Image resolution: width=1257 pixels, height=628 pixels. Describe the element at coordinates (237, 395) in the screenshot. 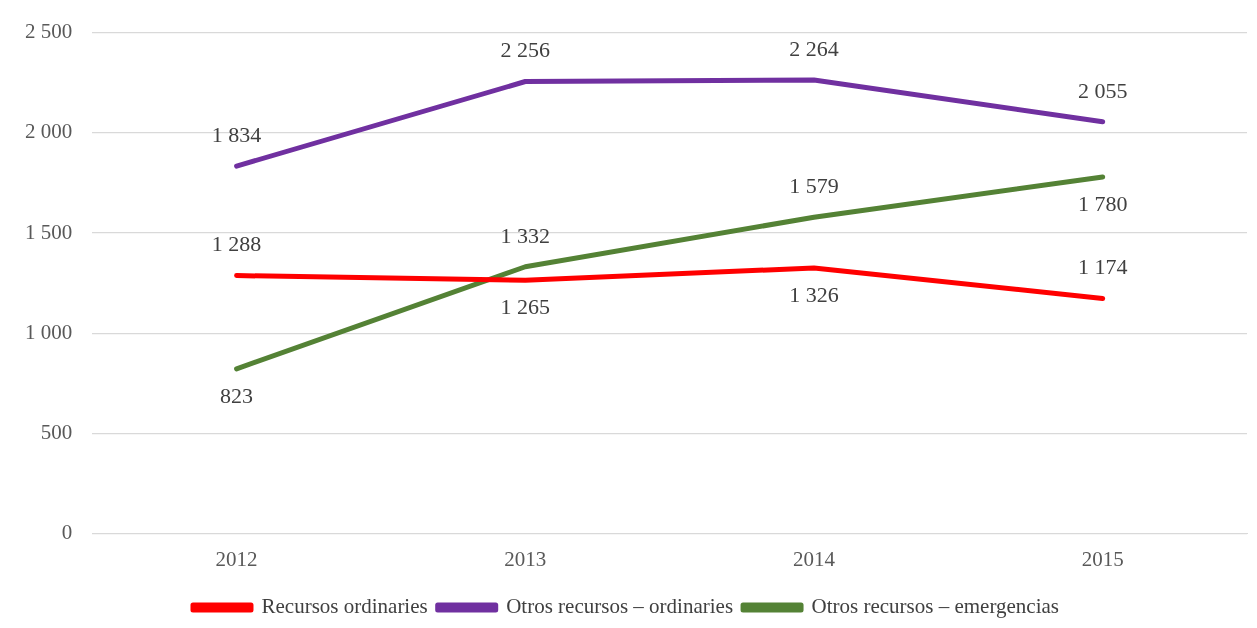

I see `data-label: 823` at that location.